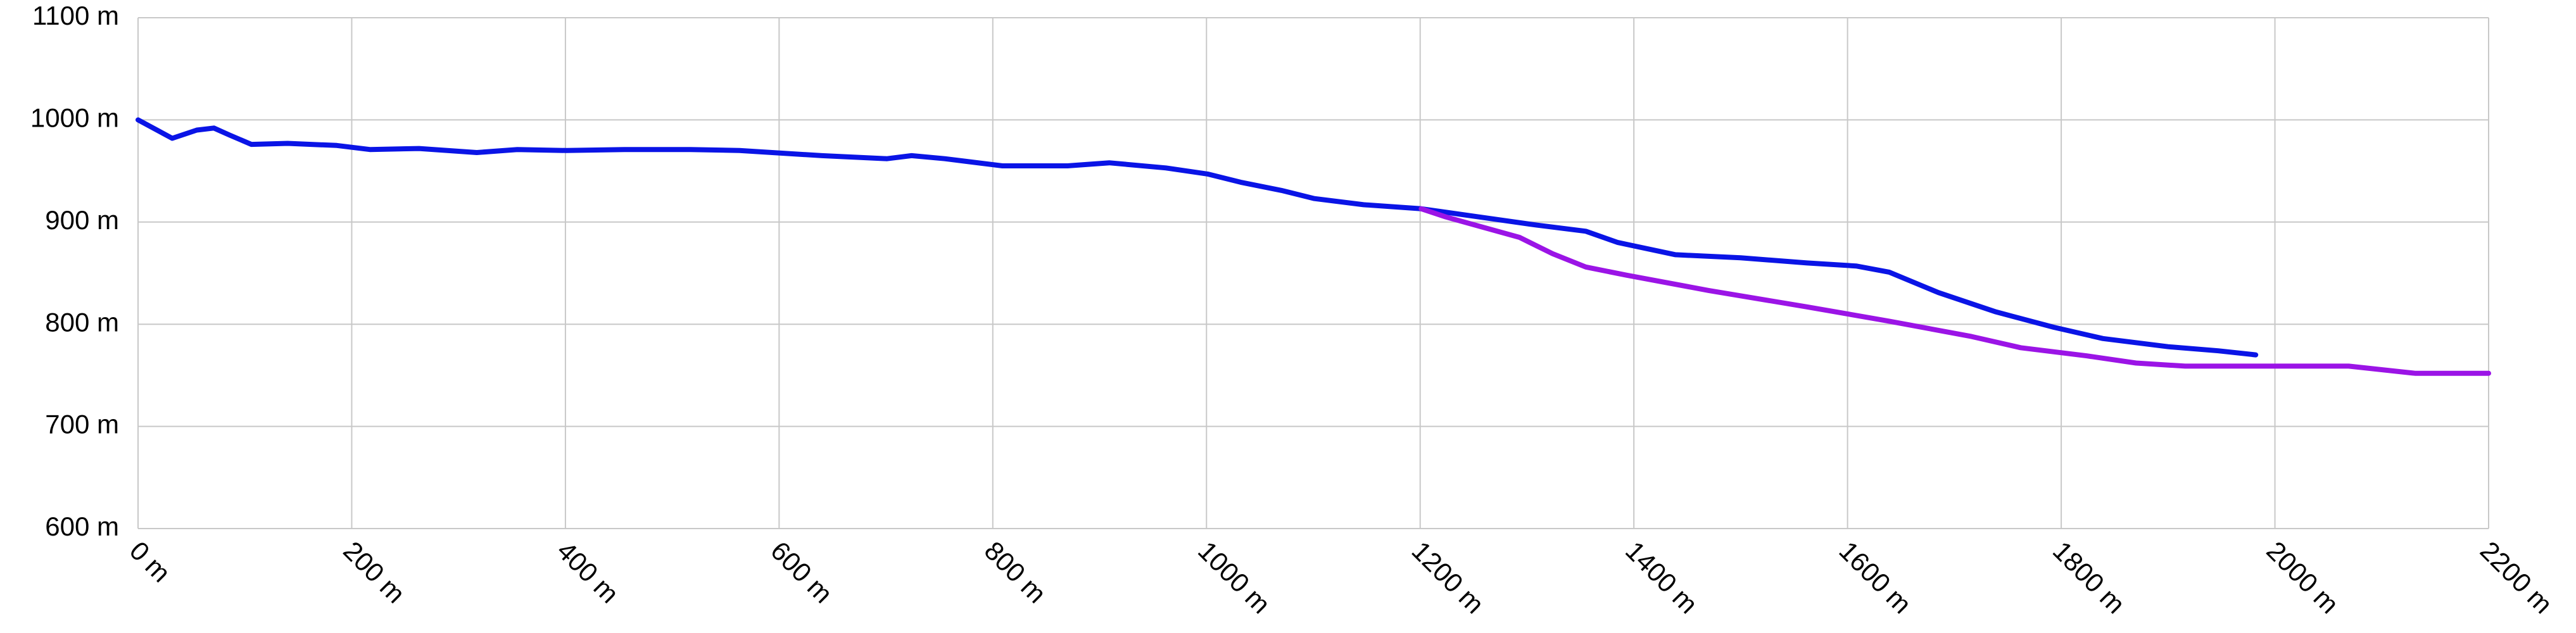 The height and width of the screenshot is (633, 2576). I want to click on y-tick-label: 1100 m, so click(75, 16).